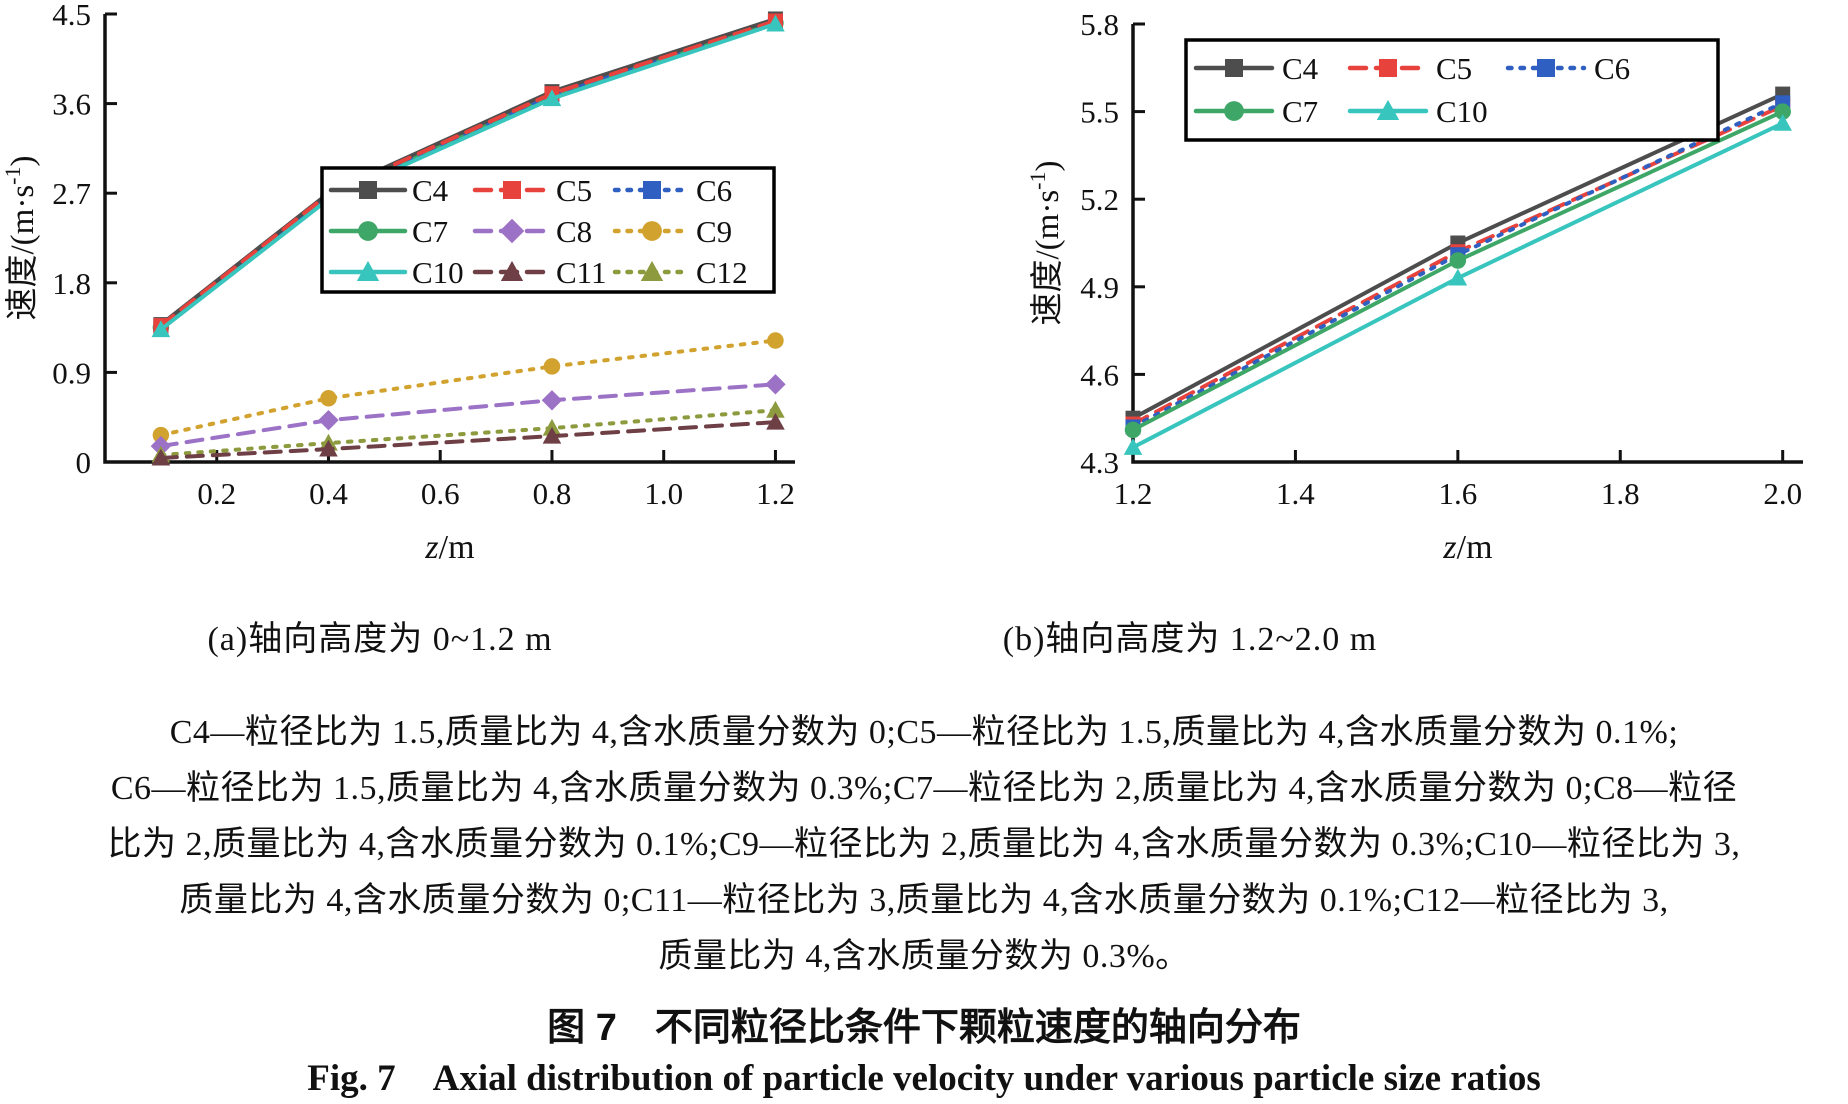 The width and height of the screenshot is (1848, 1104). I want to click on legend: C4 C5 C6 C7 C8 C9 C10 C11 C12, so click(548, 230).